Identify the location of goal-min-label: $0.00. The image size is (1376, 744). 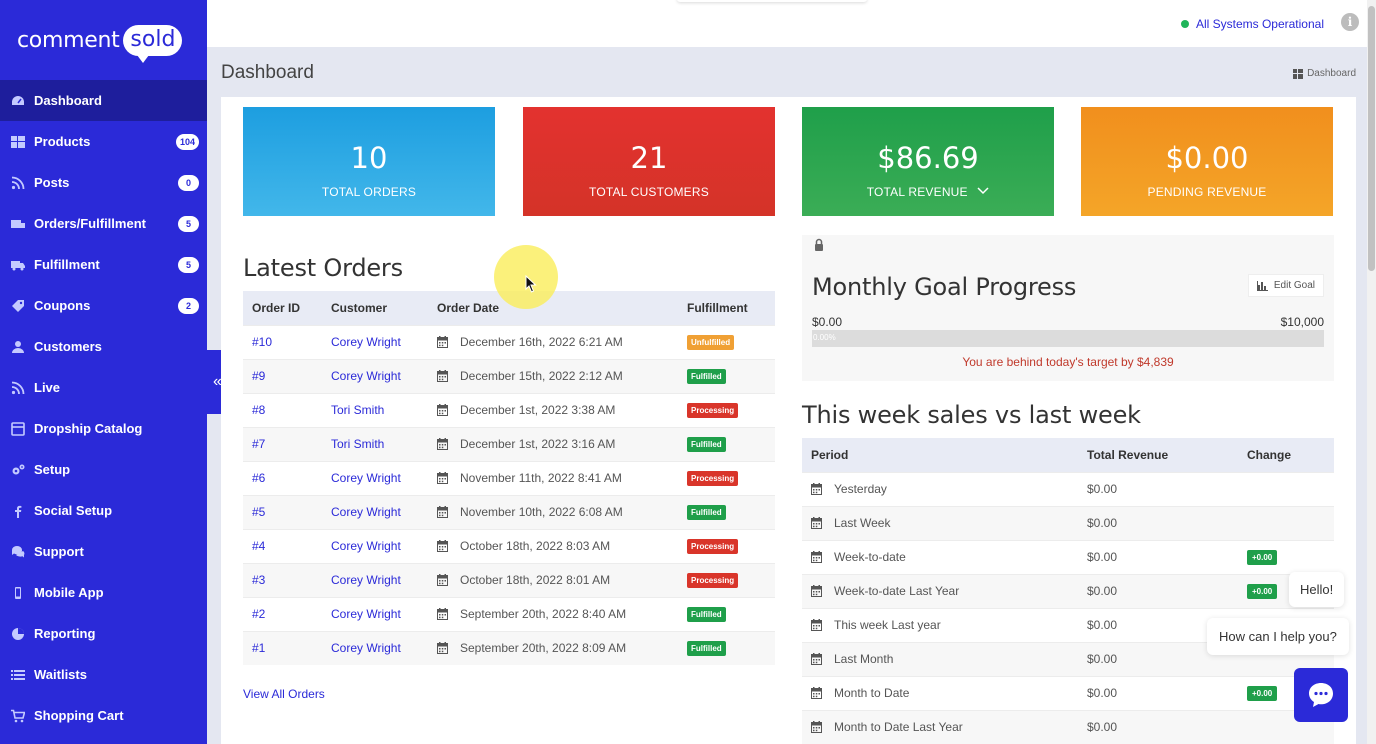
(827, 322).